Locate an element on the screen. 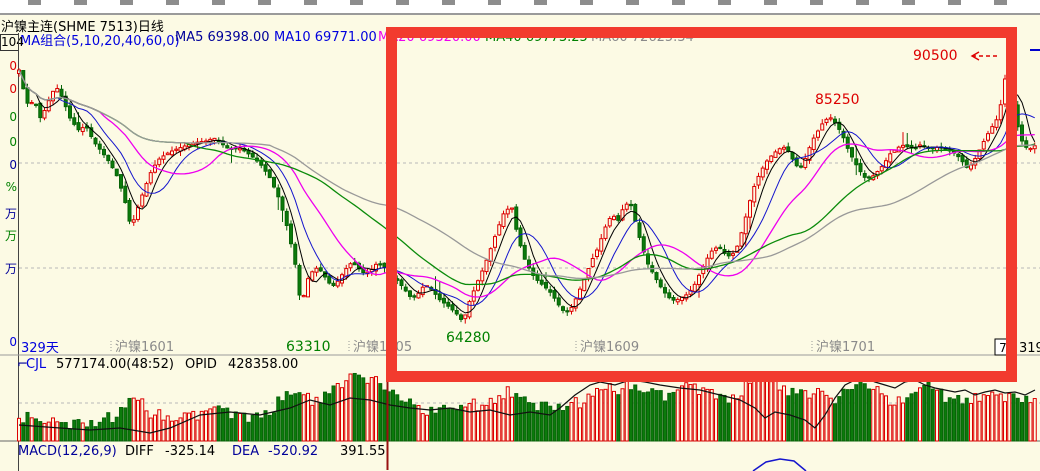 Image resolution: width=1040 pixels, height=471 pixels. annotation-low-mid: 64280 is located at coordinates (468, 338).